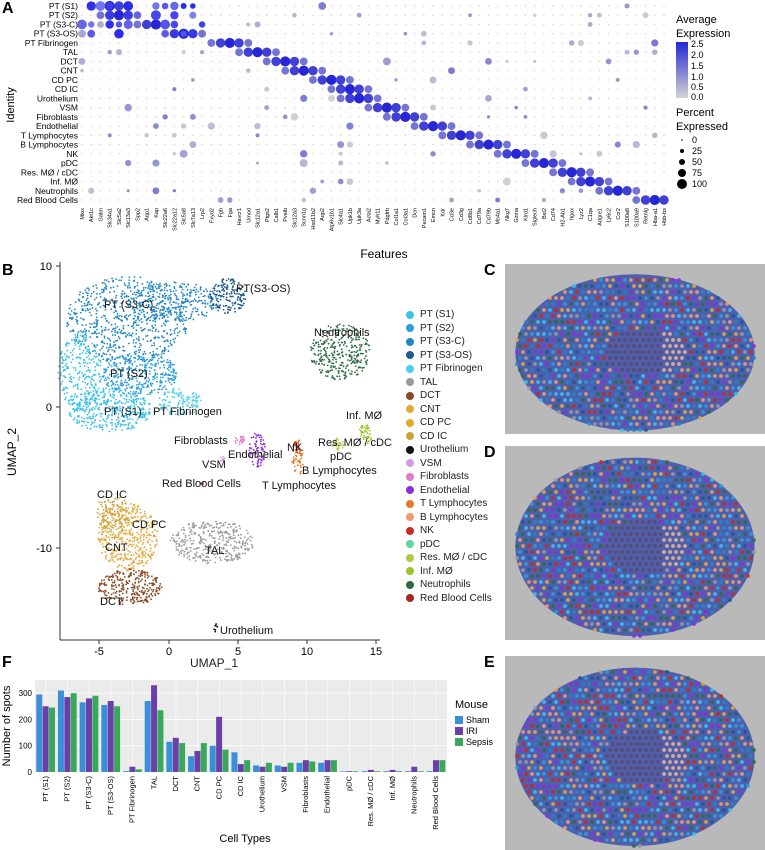  Describe the element at coordinates (682, 184) in the screenshot. I see `pct-legend-dot` at that location.